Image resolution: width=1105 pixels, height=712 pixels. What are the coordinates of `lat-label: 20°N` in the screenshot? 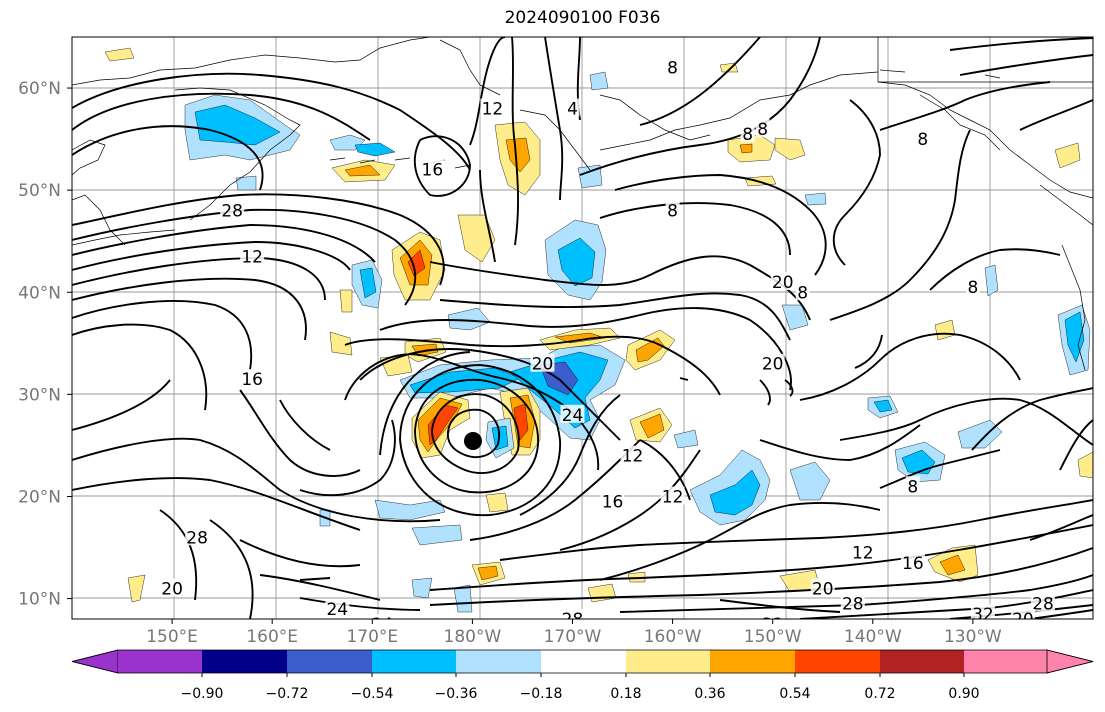 It's located at (39, 497).